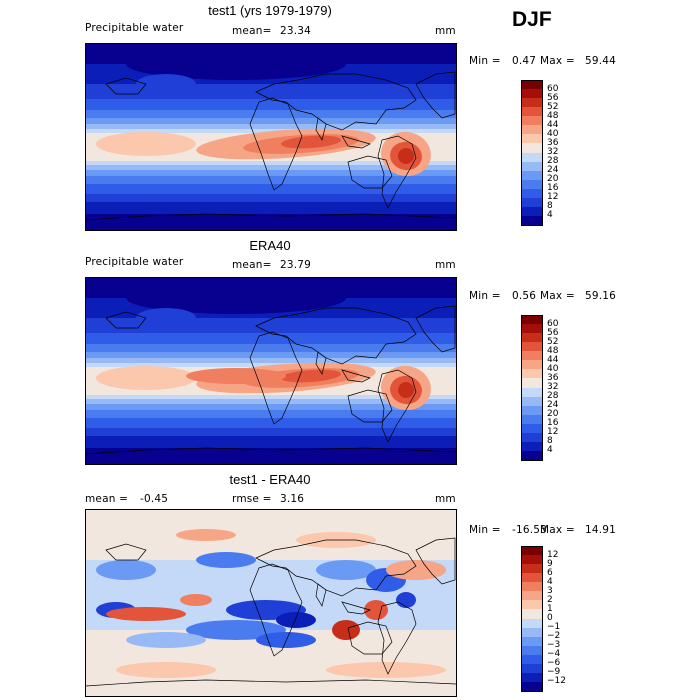  What do you see at coordinates (553, 124) in the screenshot?
I see `colorbar-tick-label: 44` at bounding box center [553, 124].